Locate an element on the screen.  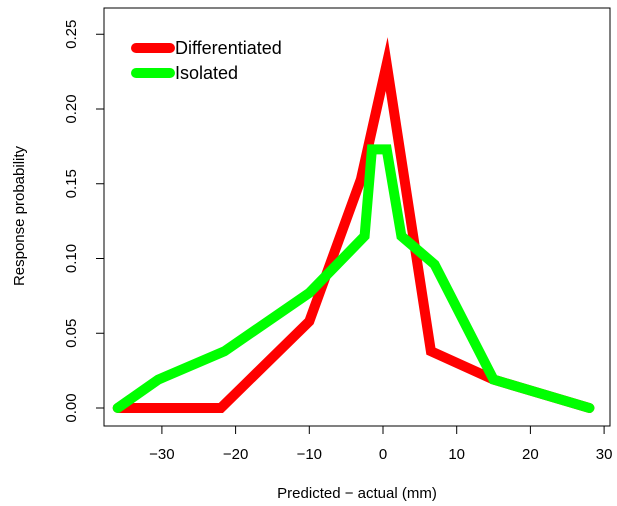
y-tick-label: 0.15 is located at coordinates (71, 183).